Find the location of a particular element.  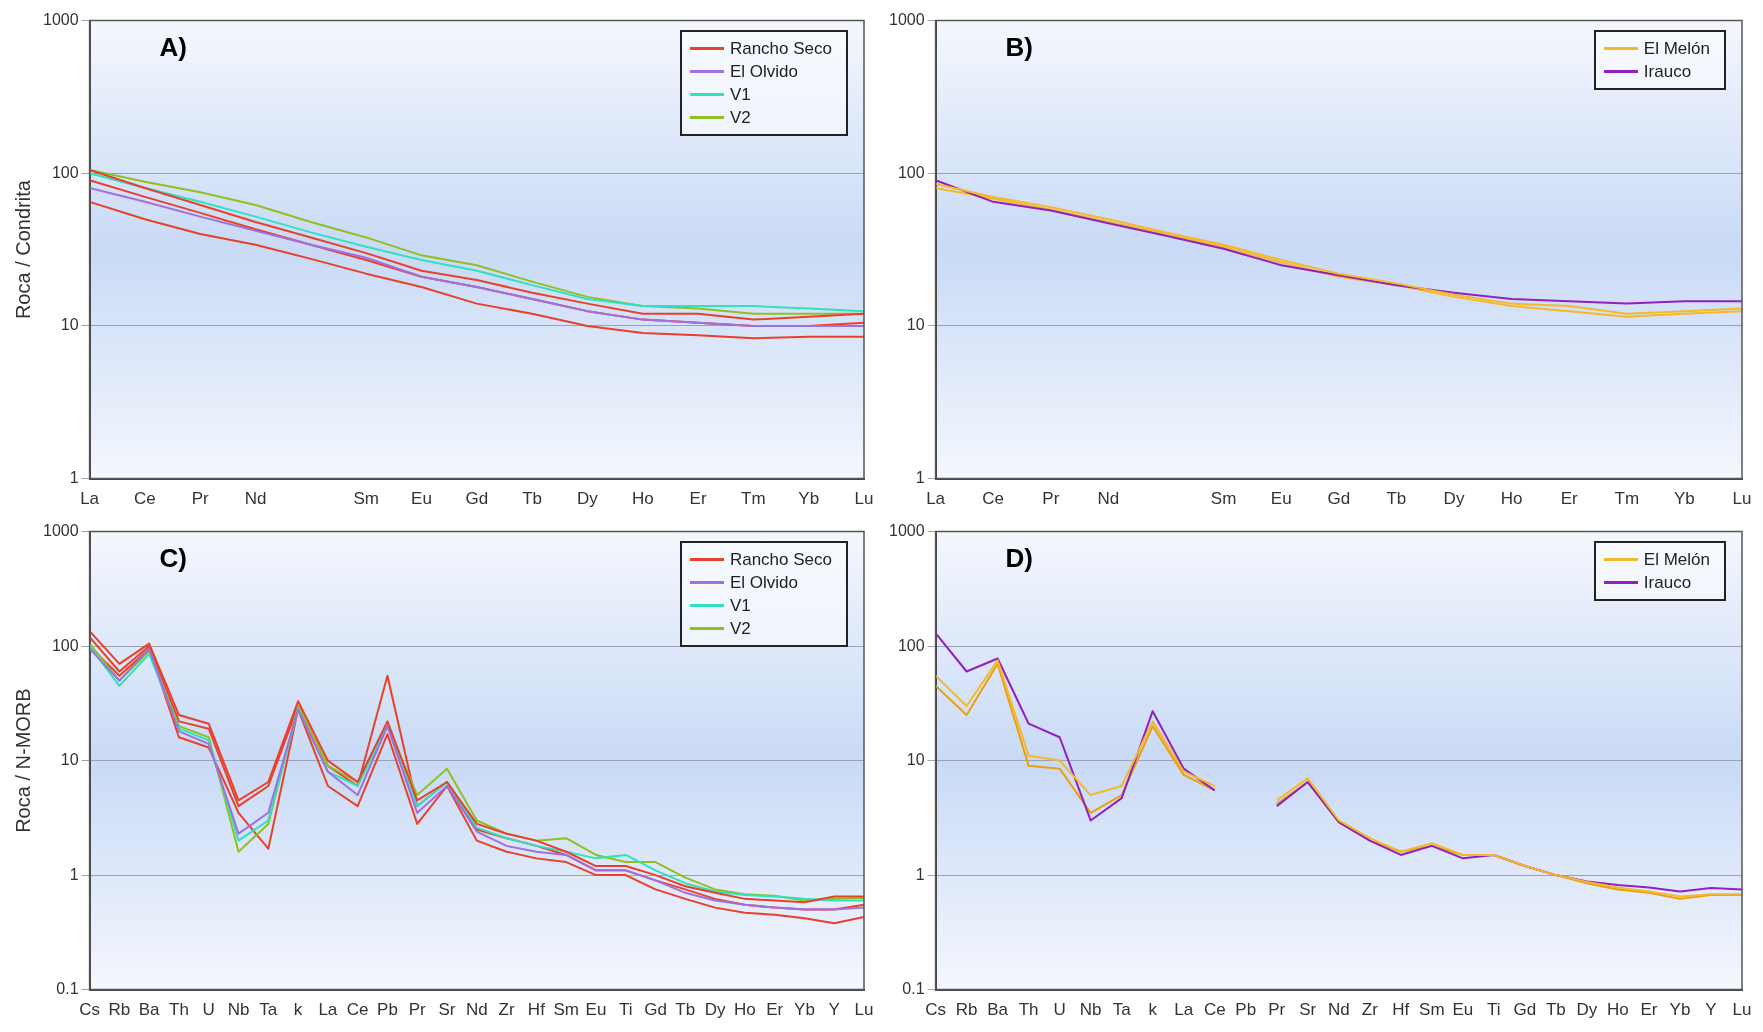

x-tick-label: Zr is located at coordinates (506, 1010).